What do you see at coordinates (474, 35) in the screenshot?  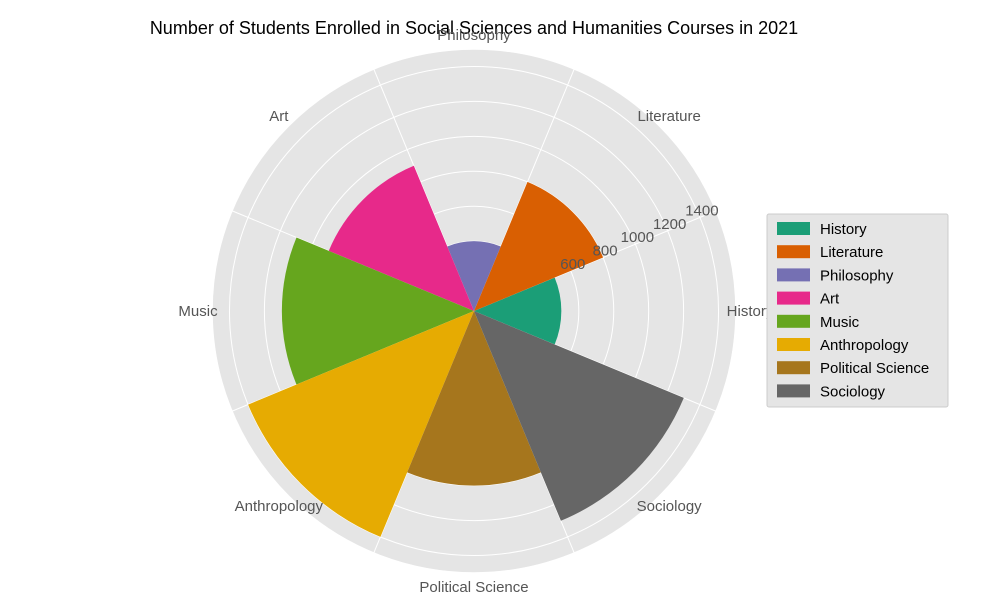 I see `category-label-philosophy: Philosophy` at bounding box center [474, 35].